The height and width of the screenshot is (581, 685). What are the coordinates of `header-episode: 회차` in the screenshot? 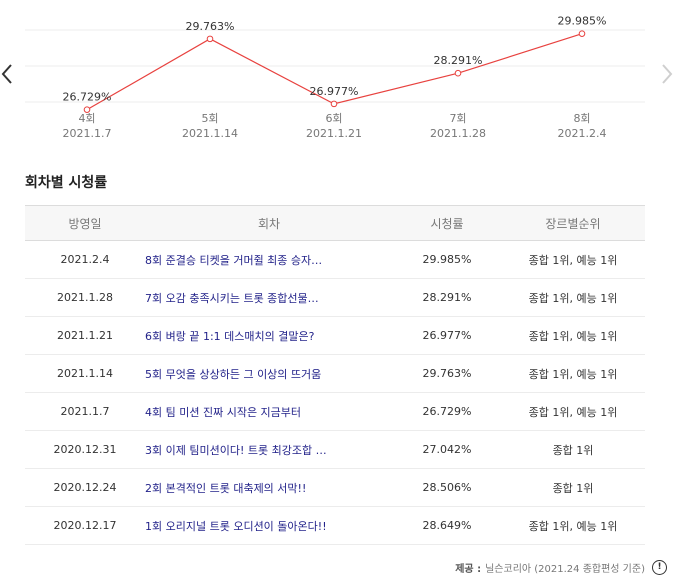 It's located at (269, 223).